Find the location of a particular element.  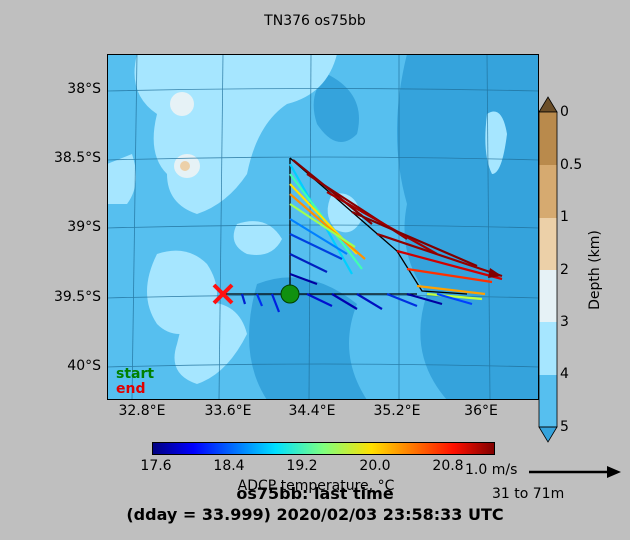

lon-tick: 34.4°E is located at coordinates (312, 411).